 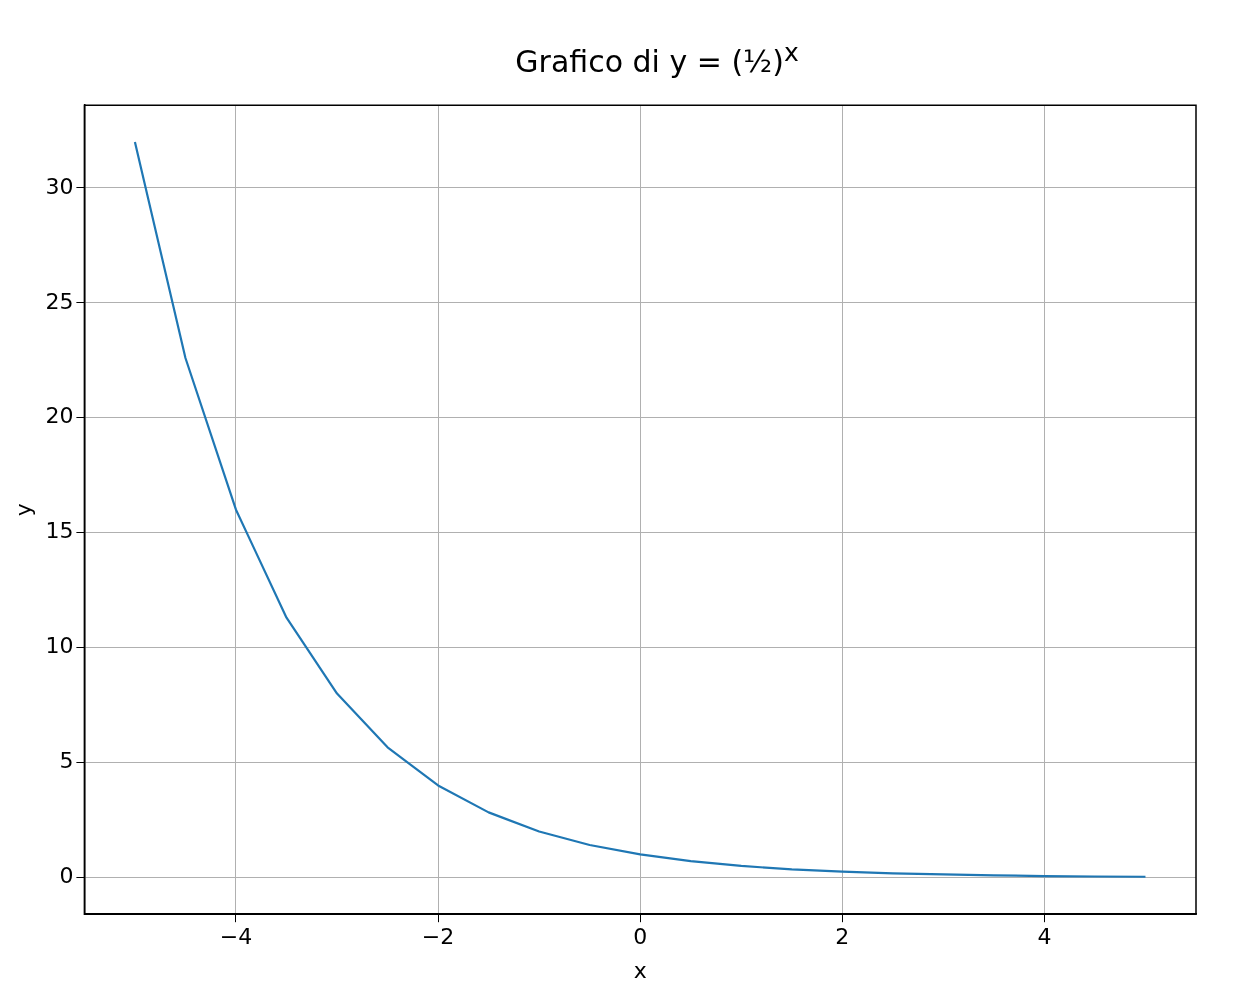 I want to click on y-tick-label: 20, so click(x=59, y=416).